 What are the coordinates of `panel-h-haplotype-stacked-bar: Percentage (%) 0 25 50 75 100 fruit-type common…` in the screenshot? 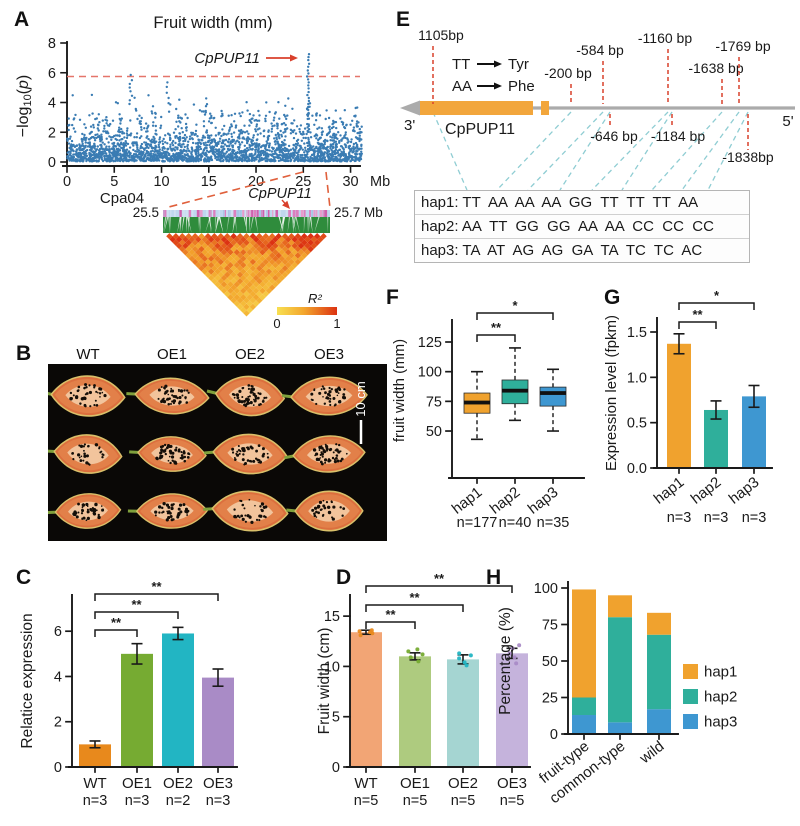 It's located at (635, 693).